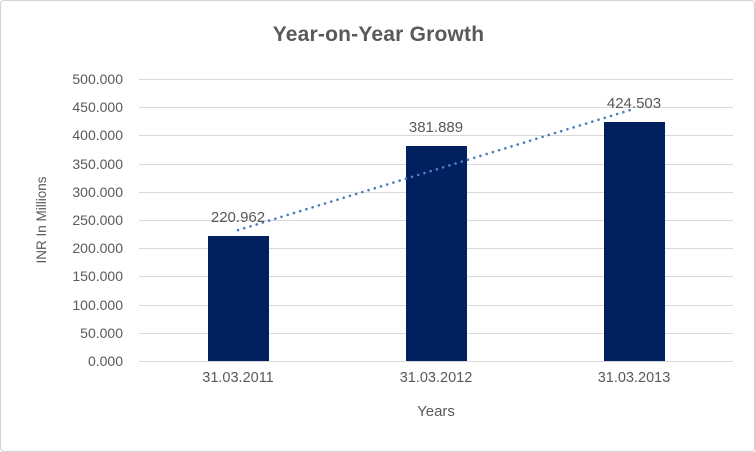 The image size is (755, 452). I want to click on data-label: 220.962, so click(238, 218).